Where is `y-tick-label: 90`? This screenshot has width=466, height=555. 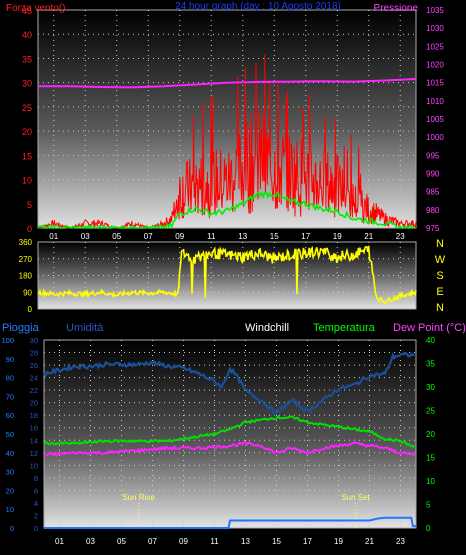 y-tick-label: 90 is located at coordinates (27, 292).